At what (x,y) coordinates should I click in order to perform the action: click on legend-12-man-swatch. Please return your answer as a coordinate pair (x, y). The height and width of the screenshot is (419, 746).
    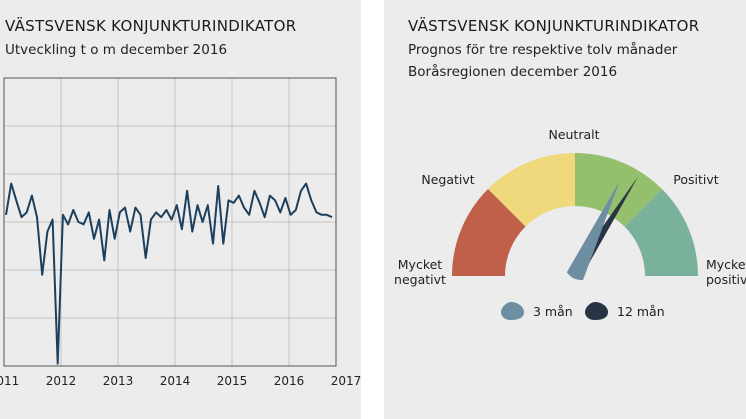
    Looking at the image, I should click on (596, 311).